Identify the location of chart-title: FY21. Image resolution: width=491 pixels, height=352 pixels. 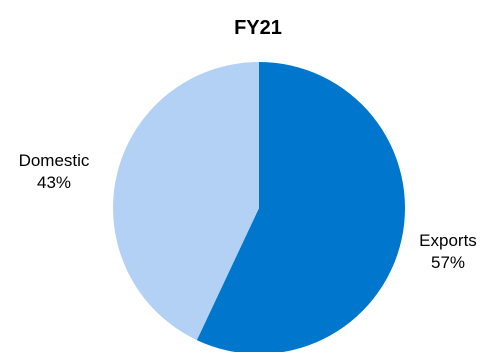
(258, 28).